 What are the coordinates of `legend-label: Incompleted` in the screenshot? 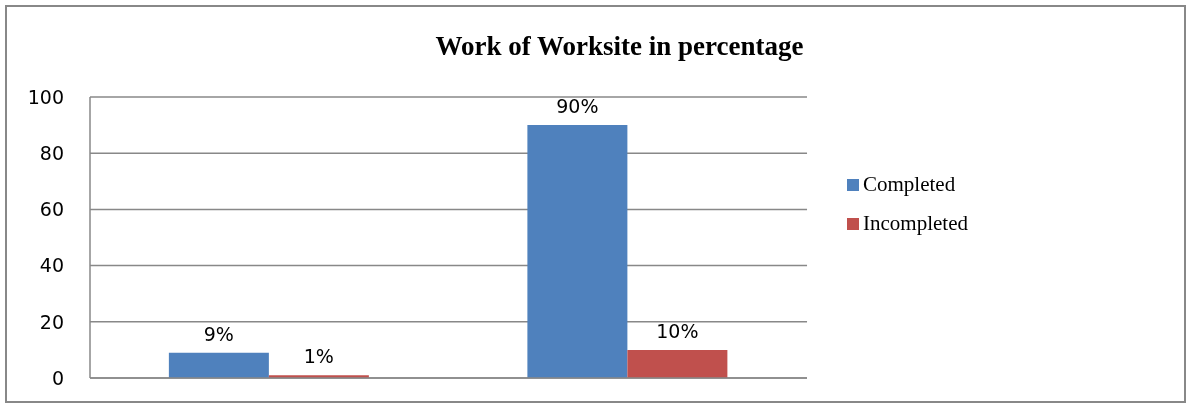 It's located at (915, 223).